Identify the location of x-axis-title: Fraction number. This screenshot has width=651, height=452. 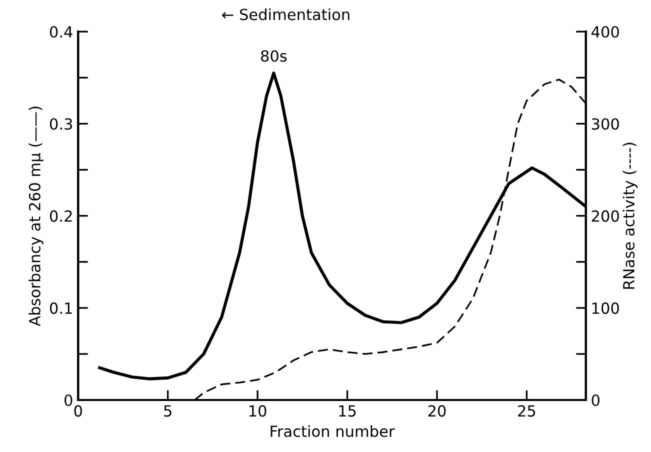
(332, 431).